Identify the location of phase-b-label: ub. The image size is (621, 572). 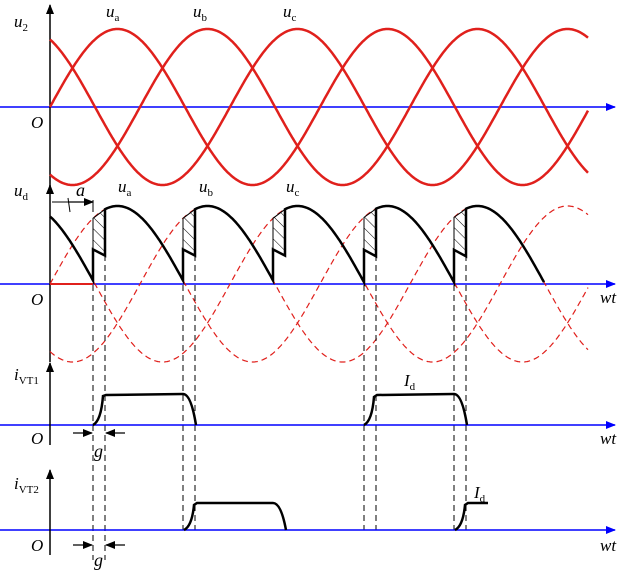
(200, 13).